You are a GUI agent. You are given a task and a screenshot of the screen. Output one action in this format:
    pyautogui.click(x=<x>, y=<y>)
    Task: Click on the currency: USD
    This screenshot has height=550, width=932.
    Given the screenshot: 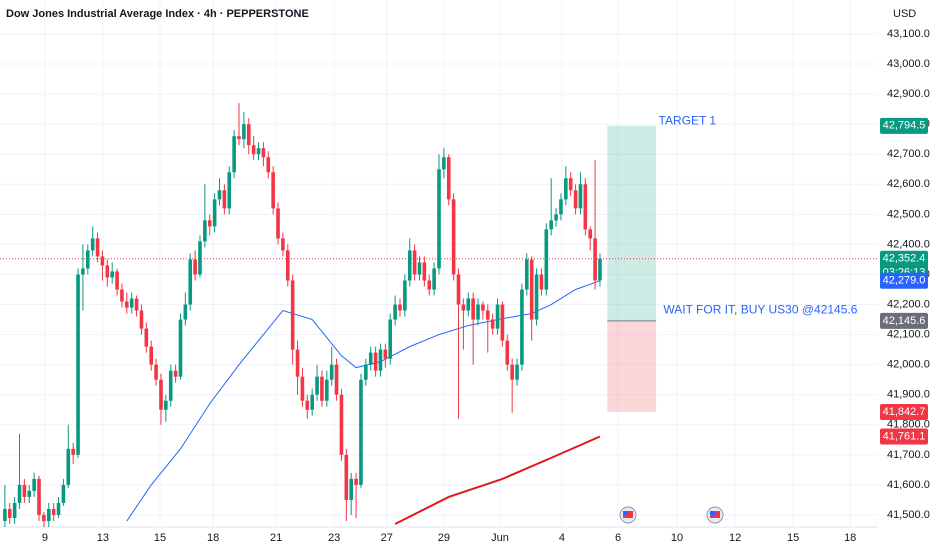 What is the action you would take?
    pyautogui.click(x=904, y=14)
    